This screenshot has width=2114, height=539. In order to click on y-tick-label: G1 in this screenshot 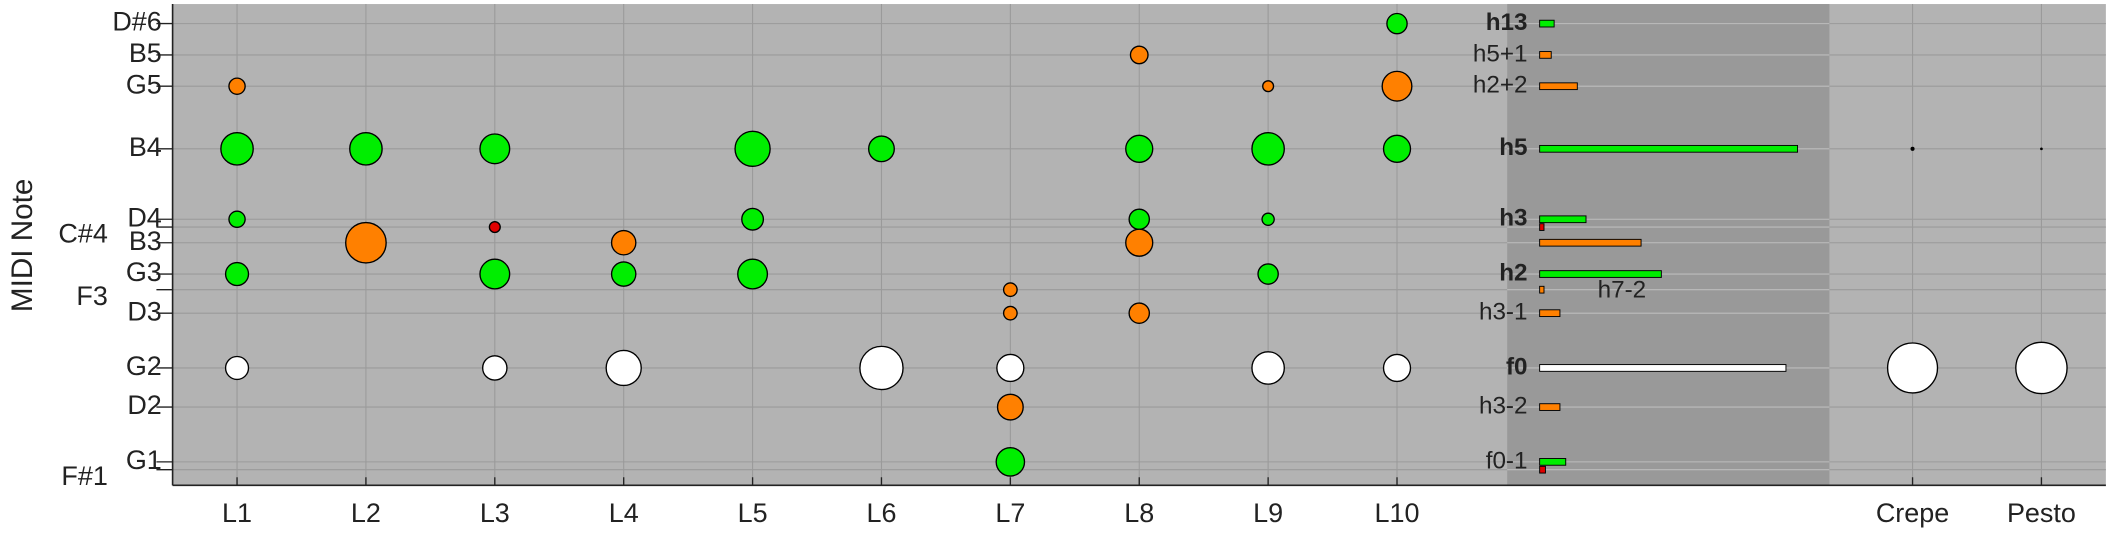, I will do `click(144, 460)`.